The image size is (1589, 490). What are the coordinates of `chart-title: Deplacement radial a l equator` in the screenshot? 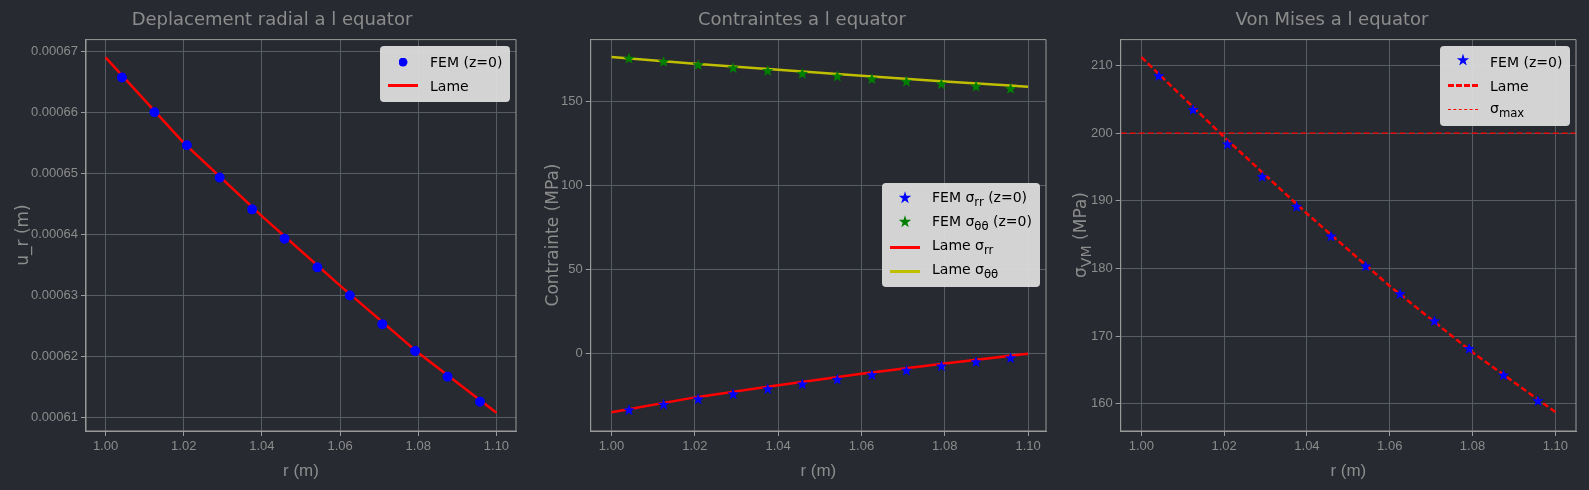 It's located at (272, 19).